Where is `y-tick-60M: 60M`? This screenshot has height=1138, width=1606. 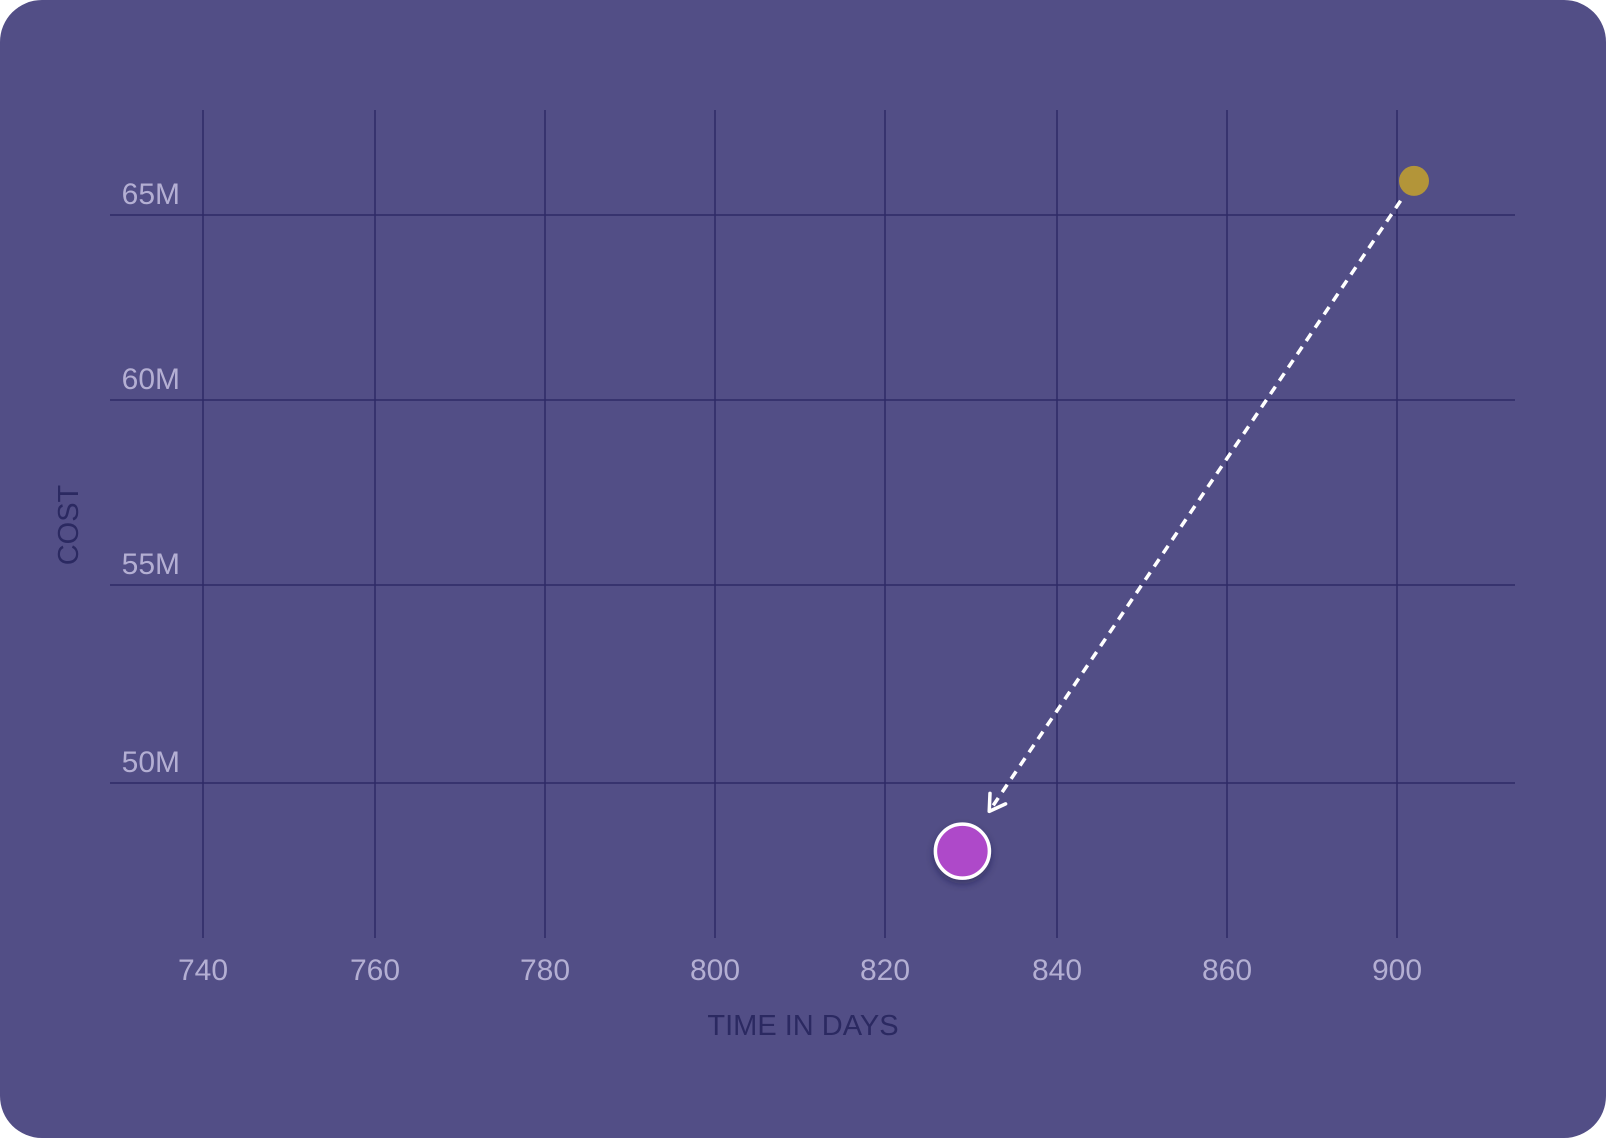 y-tick-60M: 60M is located at coordinates (151, 379).